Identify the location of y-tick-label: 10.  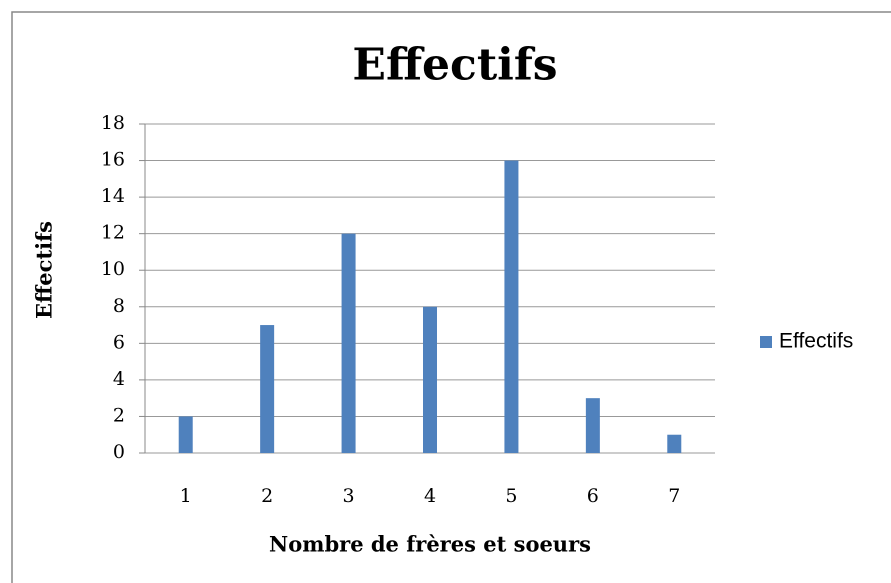
(113, 269).